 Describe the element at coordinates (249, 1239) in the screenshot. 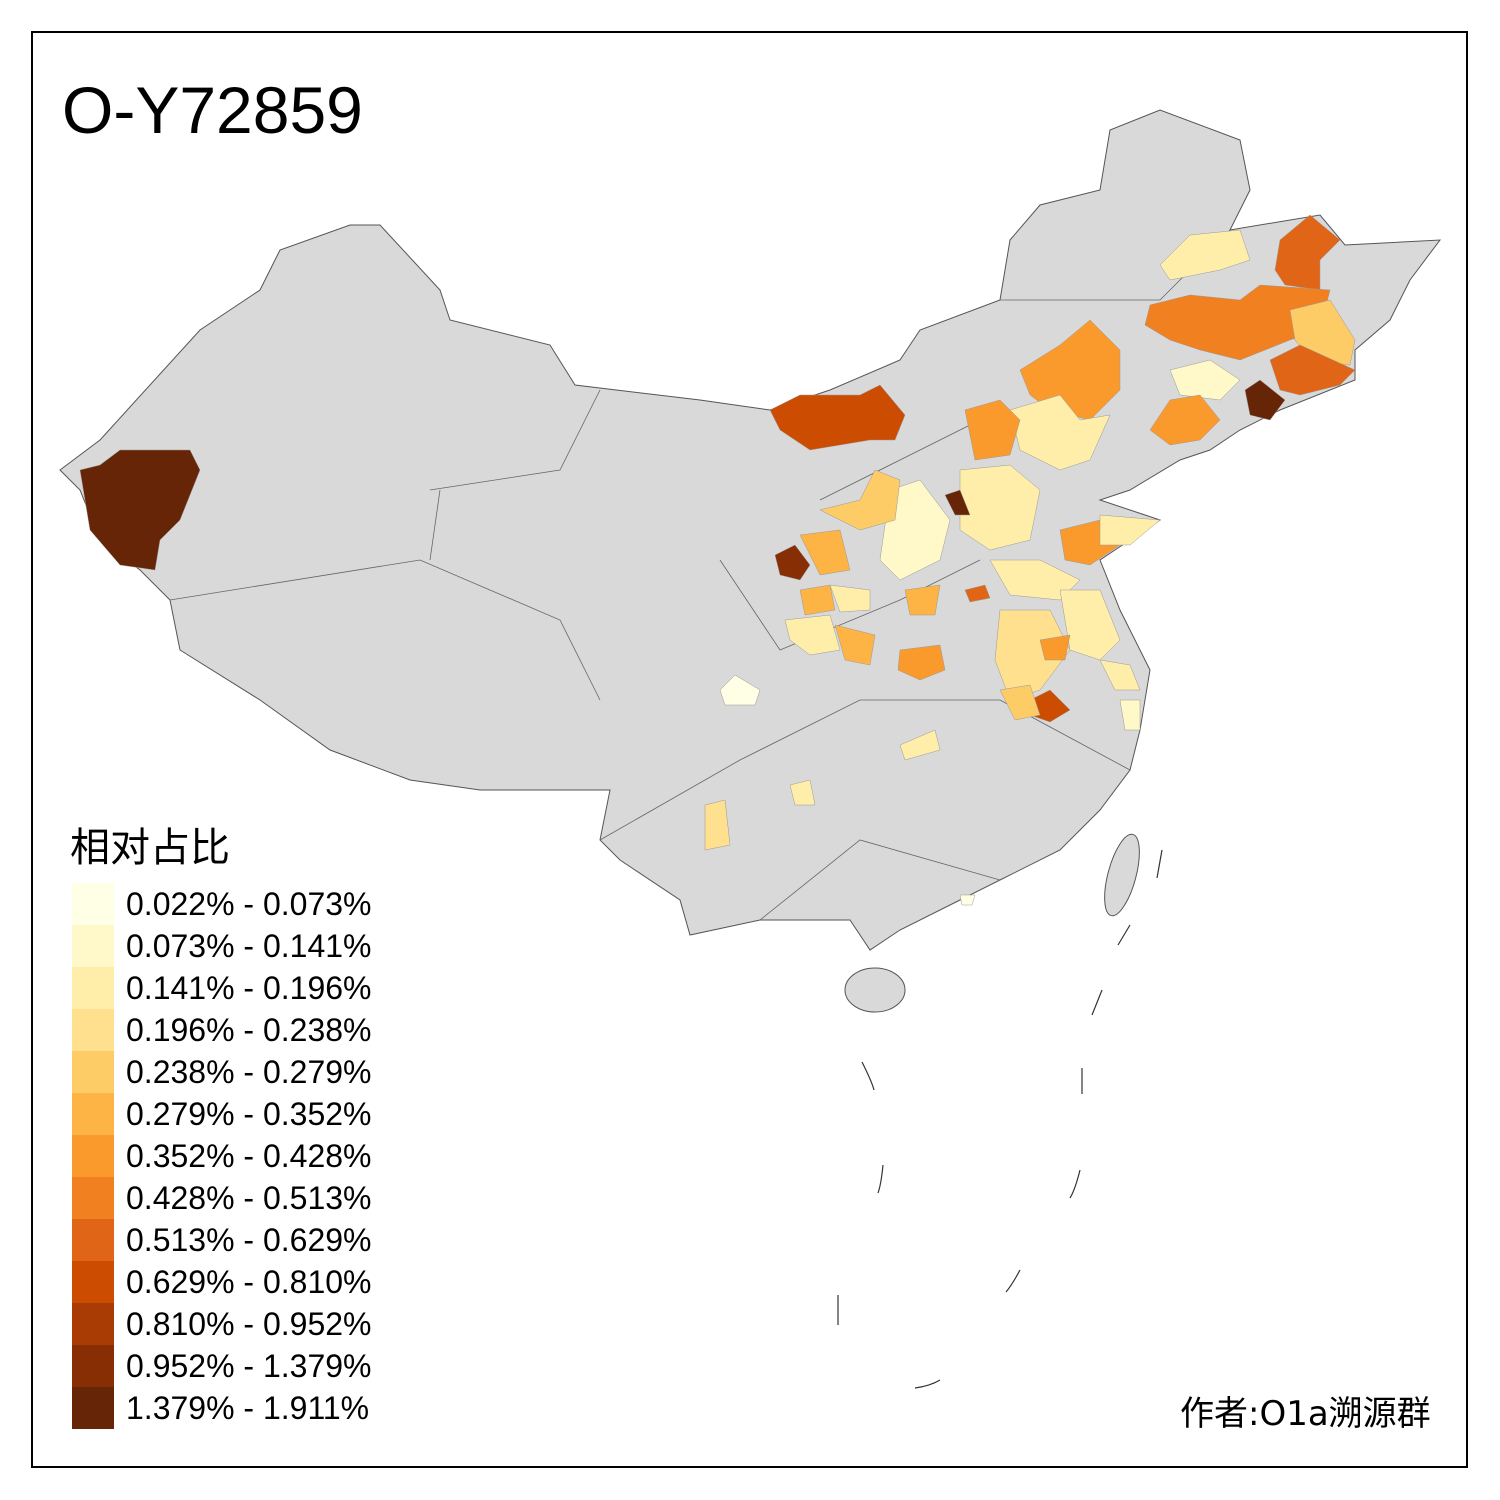

I see `legend-label: 0.513% - 0.629%` at that location.